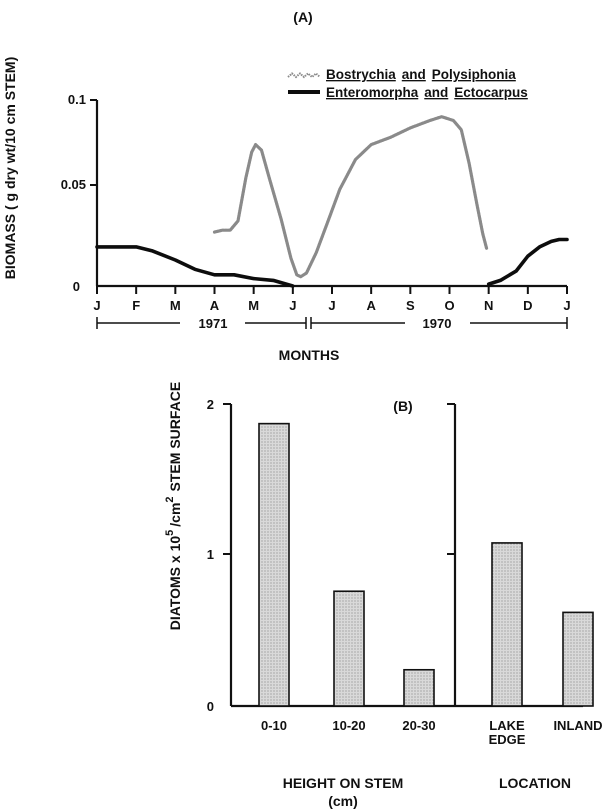 This screenshot has height=812, width=611. Describe the element at coordinates (343, 801) in the screenshot. I see `group-label-height-unit: (cm)` at that location.